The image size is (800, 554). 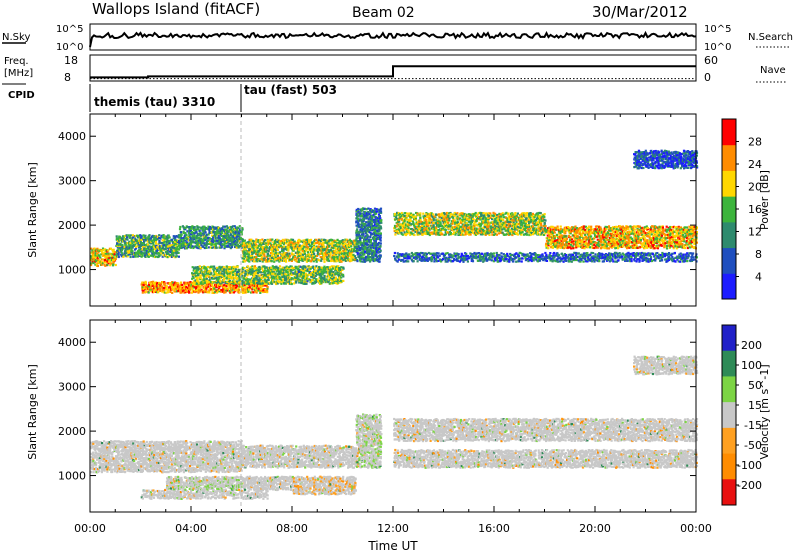 What do you see at coordinates (640, 12) in the screenshot?
I see `date-title: 30/Mar/2012` at bounding box center [640, 12].